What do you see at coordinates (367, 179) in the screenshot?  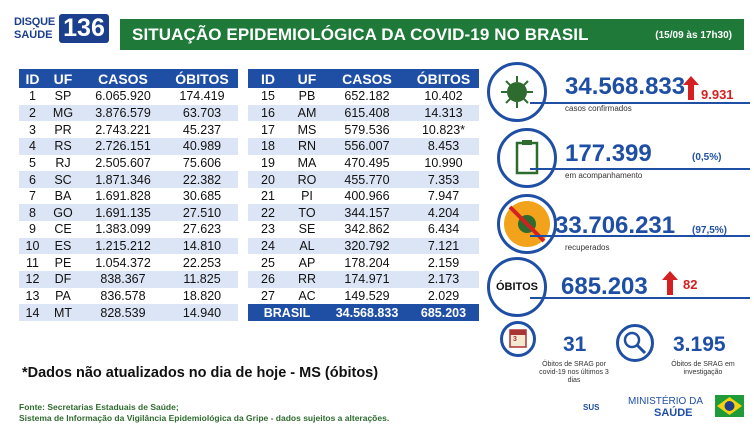 I see `cell-casos: 455.770` at bounding box center [367, 179].